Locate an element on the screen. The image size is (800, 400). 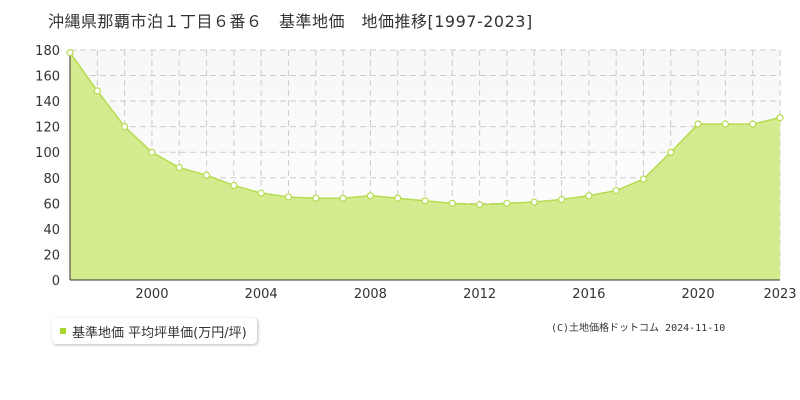
chart-legend: 基準地価 平均坪単価(万円/坪) is located at coordinates (154, 331).